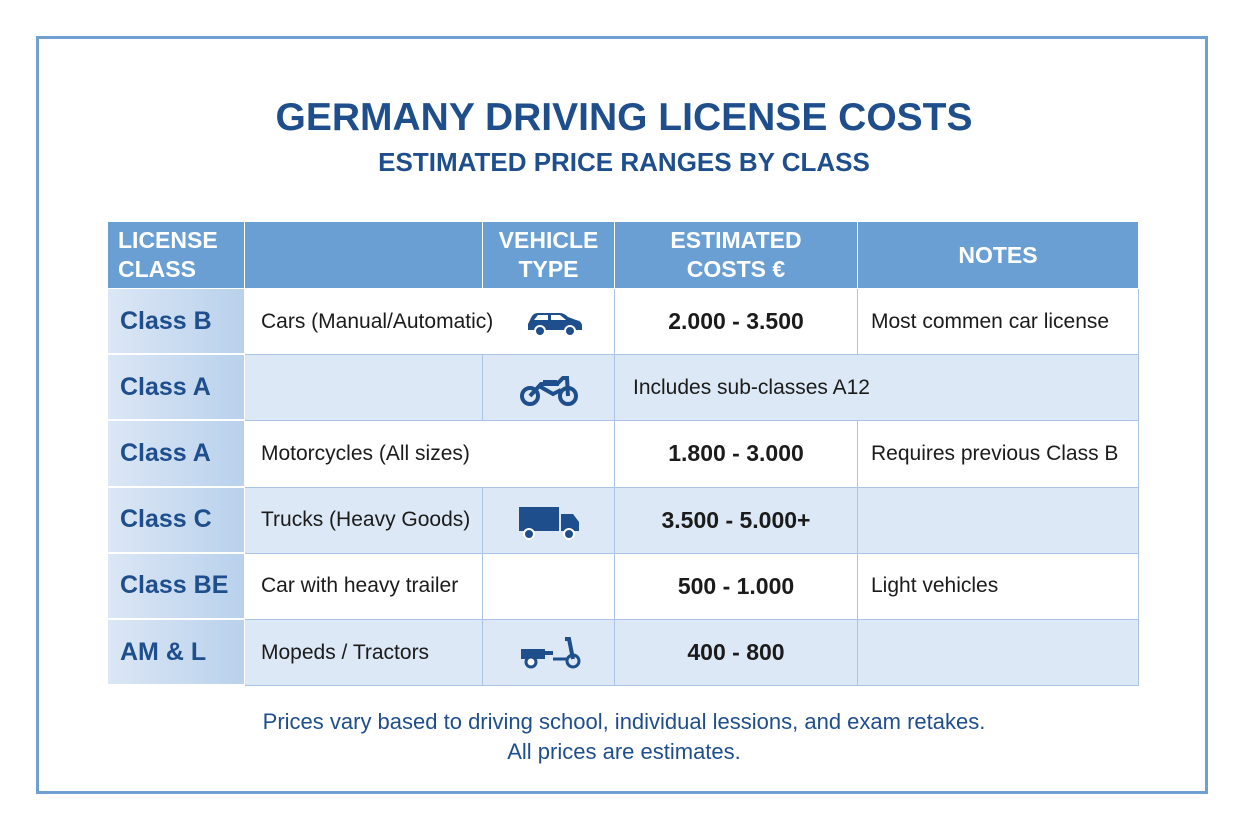  I want to click on footer-line: All prices are estimates., so click(624, 751).